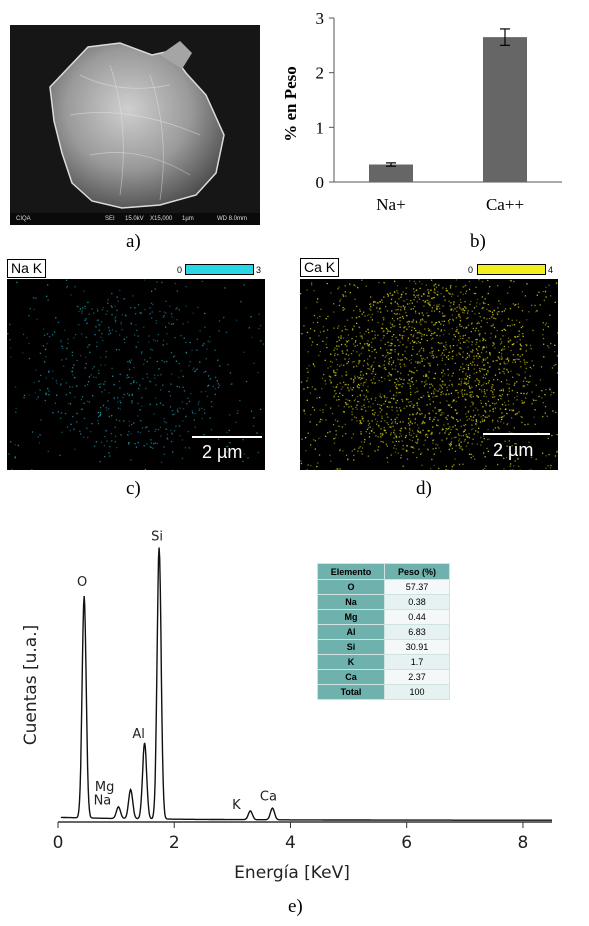 This screenshot has width=589, height=926. What do you see at coordinates (351, 662) in the screenshot?
I see `table-cell-element: K` at bounding box center [351, 662].